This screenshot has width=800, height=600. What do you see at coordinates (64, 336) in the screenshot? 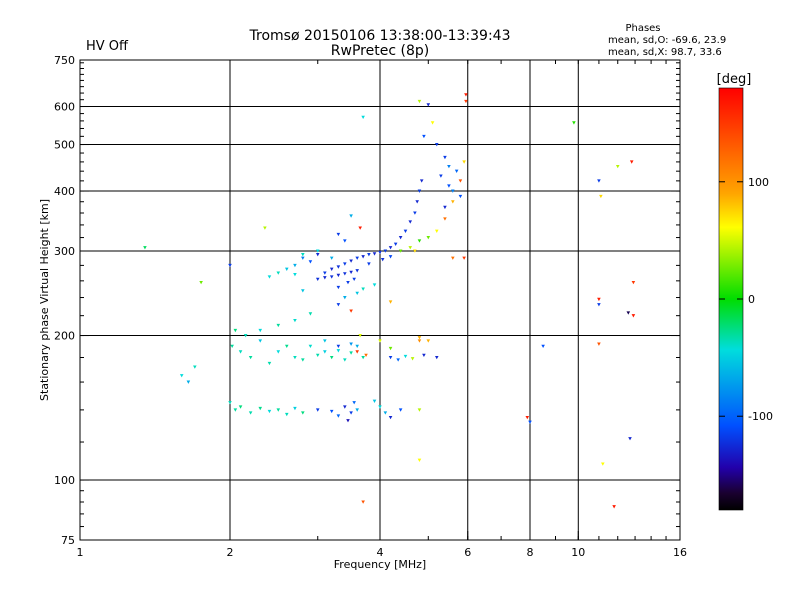
I see `y-tick-label: 200` at bounding box center [64, 336].